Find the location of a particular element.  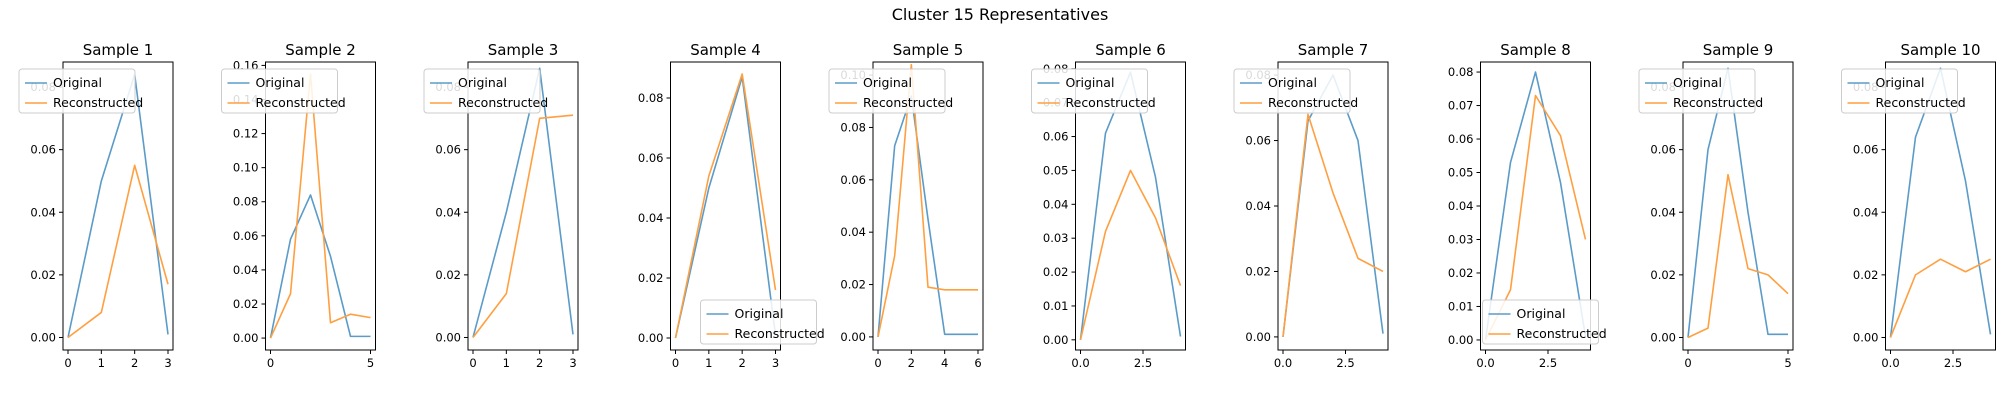

y-tick-label: 0.01 is located at coordinates (1056, 306).